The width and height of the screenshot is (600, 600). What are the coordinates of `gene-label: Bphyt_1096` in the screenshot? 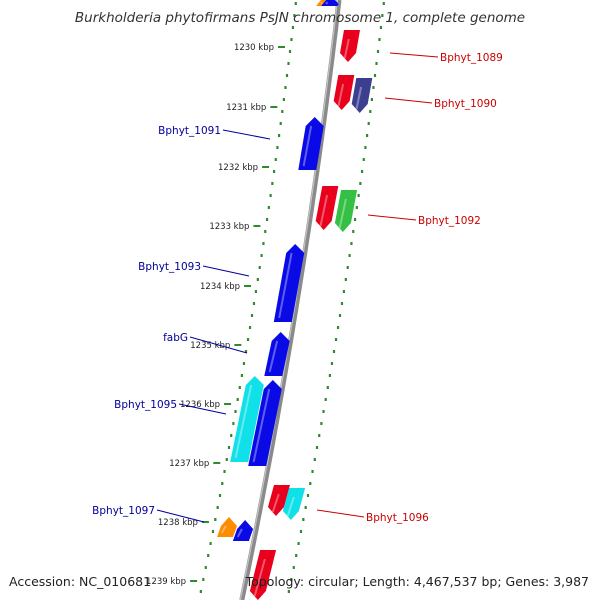 It's located at (397, 518).